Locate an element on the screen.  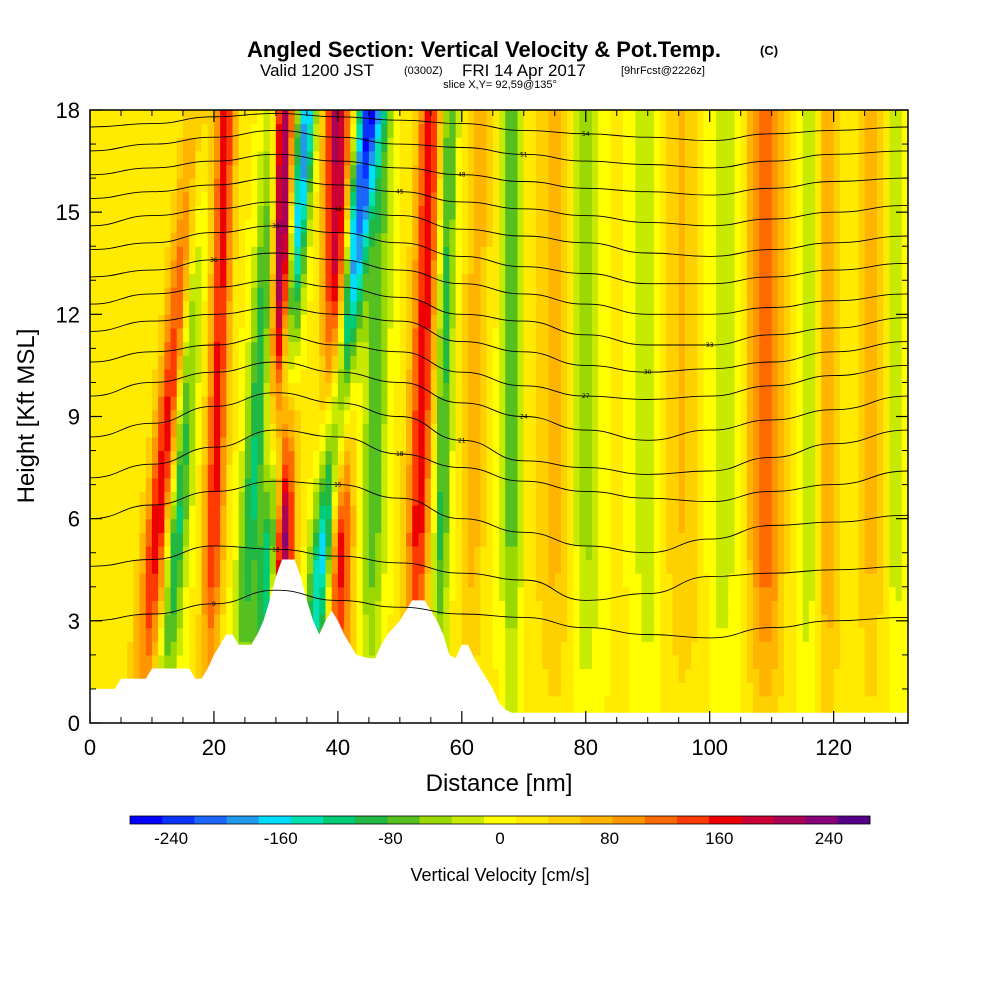
y-tick-label: 9 is located at coordinates (74, 417).